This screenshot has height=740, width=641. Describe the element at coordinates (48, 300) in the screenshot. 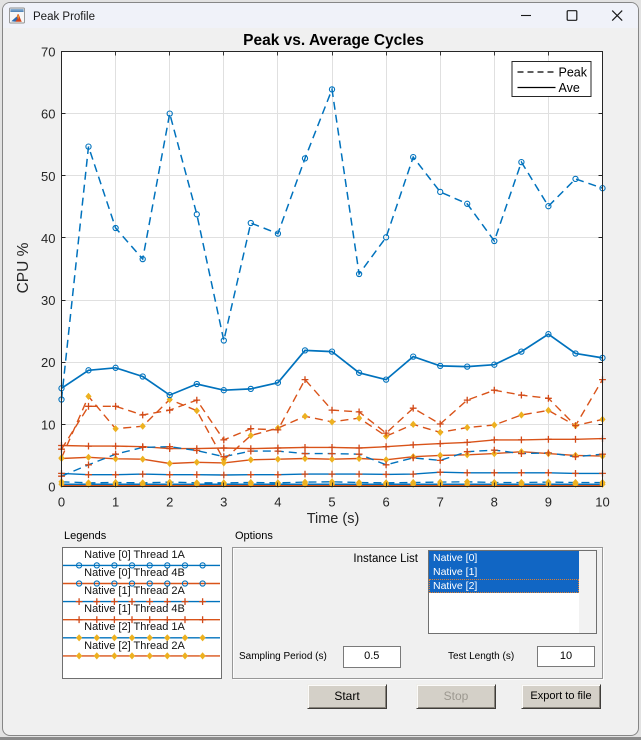

I see `svg-text: 30` at that location.